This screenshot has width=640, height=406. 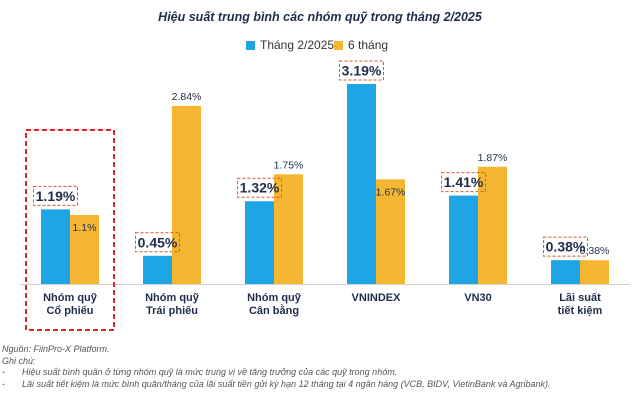 I want to click on data-label-thang-2-2025: 0.45%, so click(x=158, y=242).